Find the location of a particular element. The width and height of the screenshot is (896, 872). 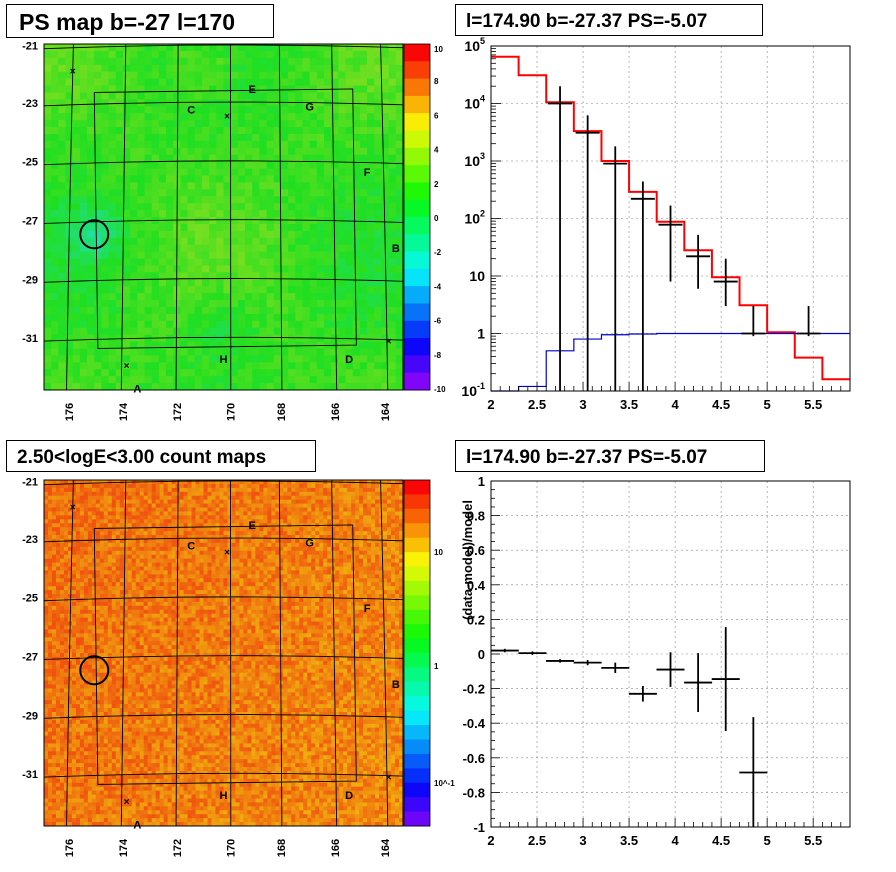

y-tick-label: 0.4 is located at coordinates (476, 585).